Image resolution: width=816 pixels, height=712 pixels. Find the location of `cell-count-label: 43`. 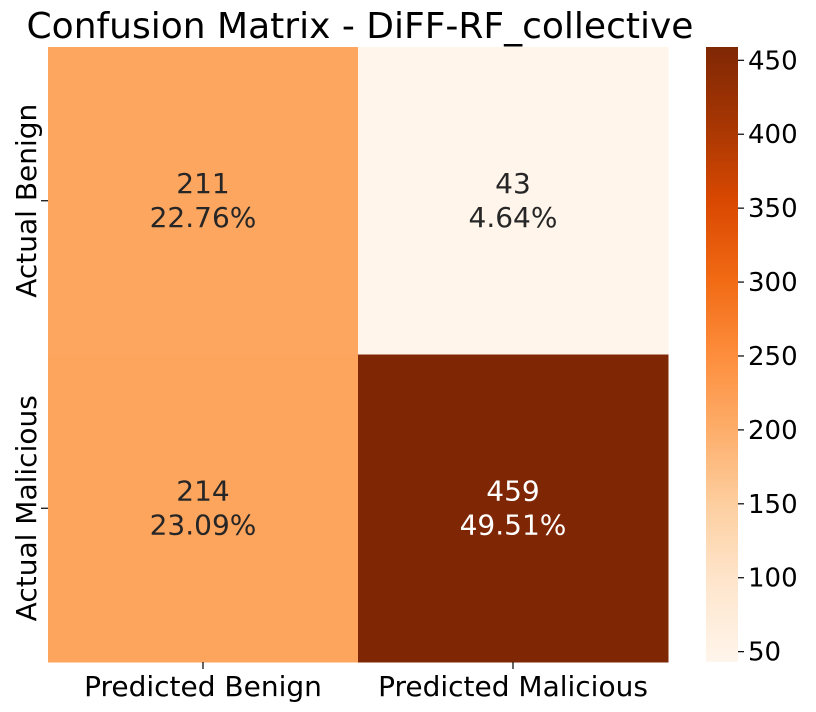

cell-count-label: 43 is located at coordinates (513, 183).